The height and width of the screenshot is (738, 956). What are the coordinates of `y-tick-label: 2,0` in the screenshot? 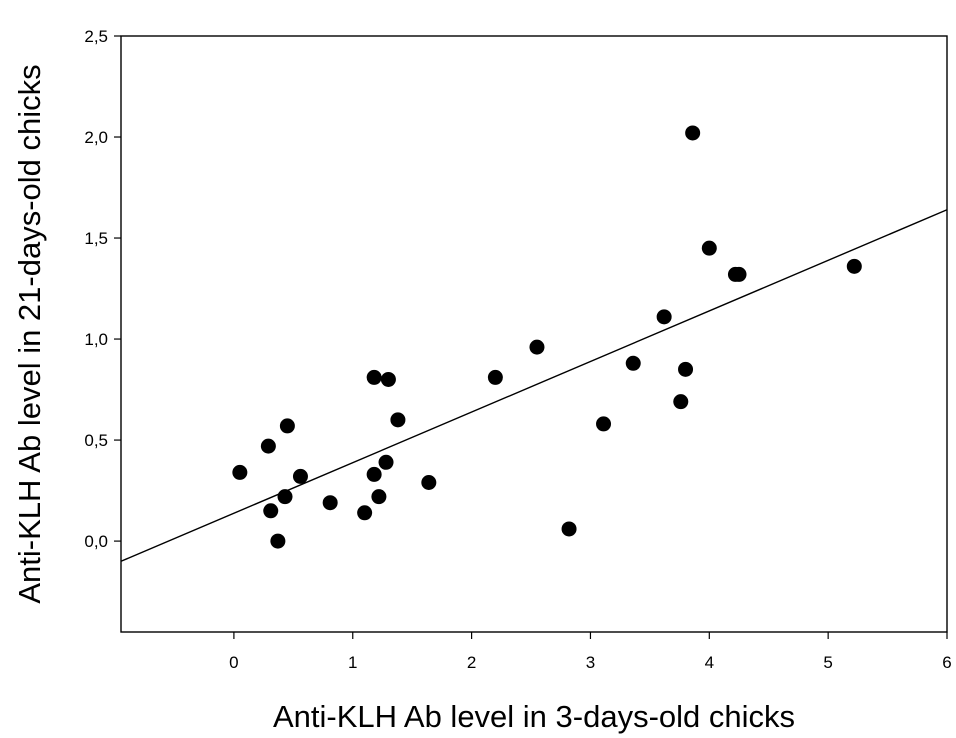 It's located at (96, 137).